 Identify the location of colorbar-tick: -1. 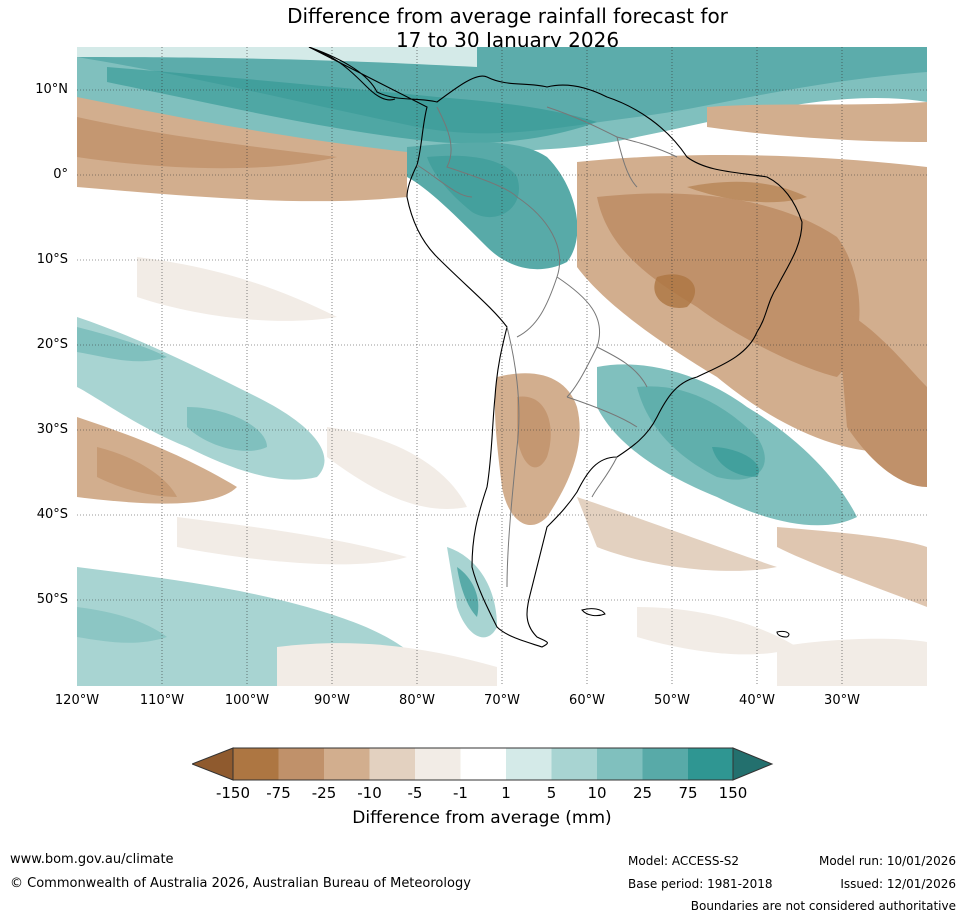
(460, 793).